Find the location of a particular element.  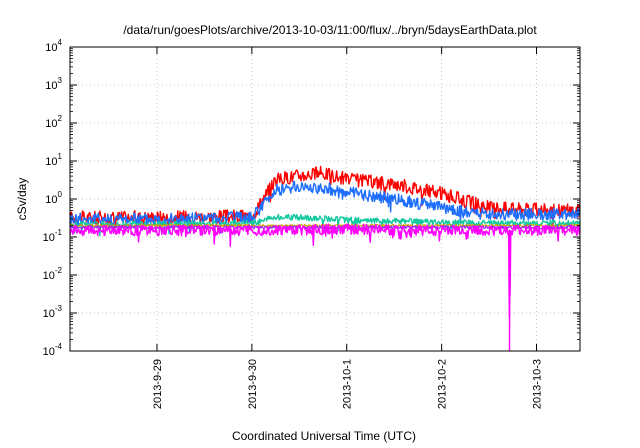

x-tick-label: 2013-9-30 is located at coordinates (253, 384).